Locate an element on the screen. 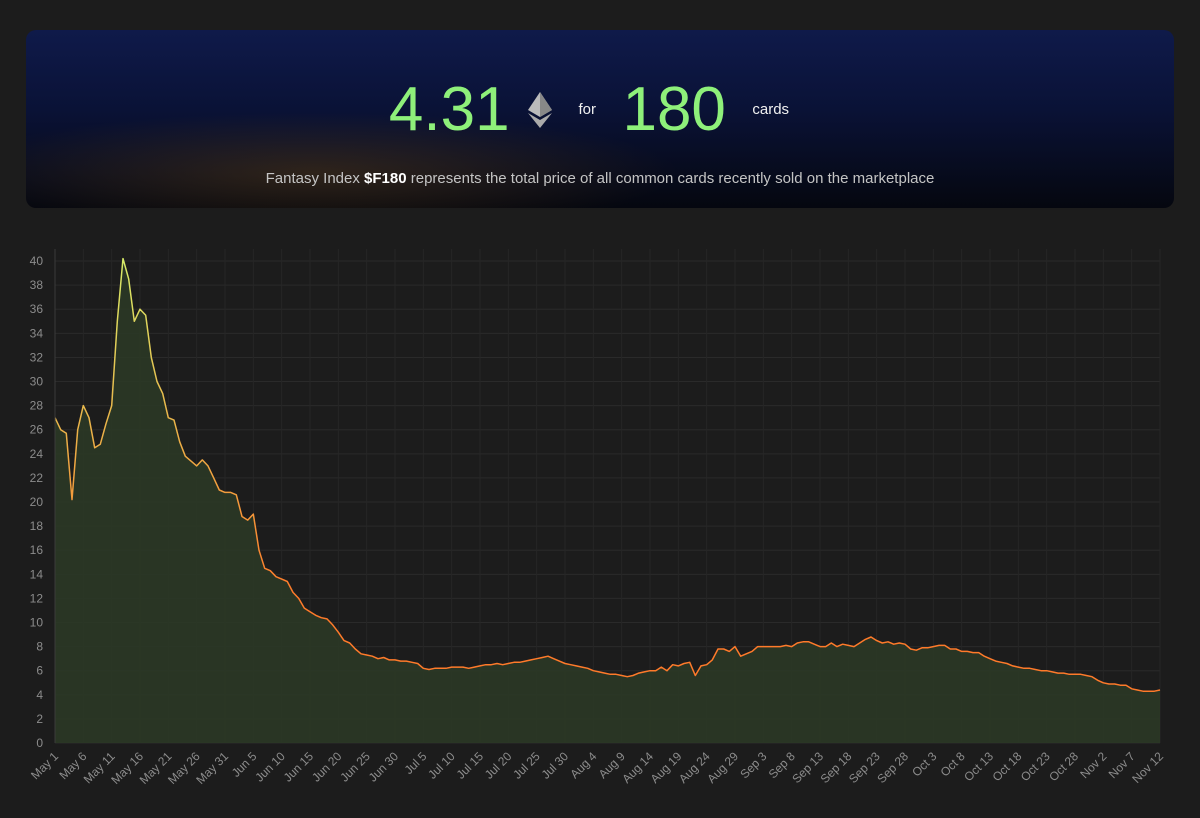  y-tick-label: 40 is located at coordinates (37, 261).